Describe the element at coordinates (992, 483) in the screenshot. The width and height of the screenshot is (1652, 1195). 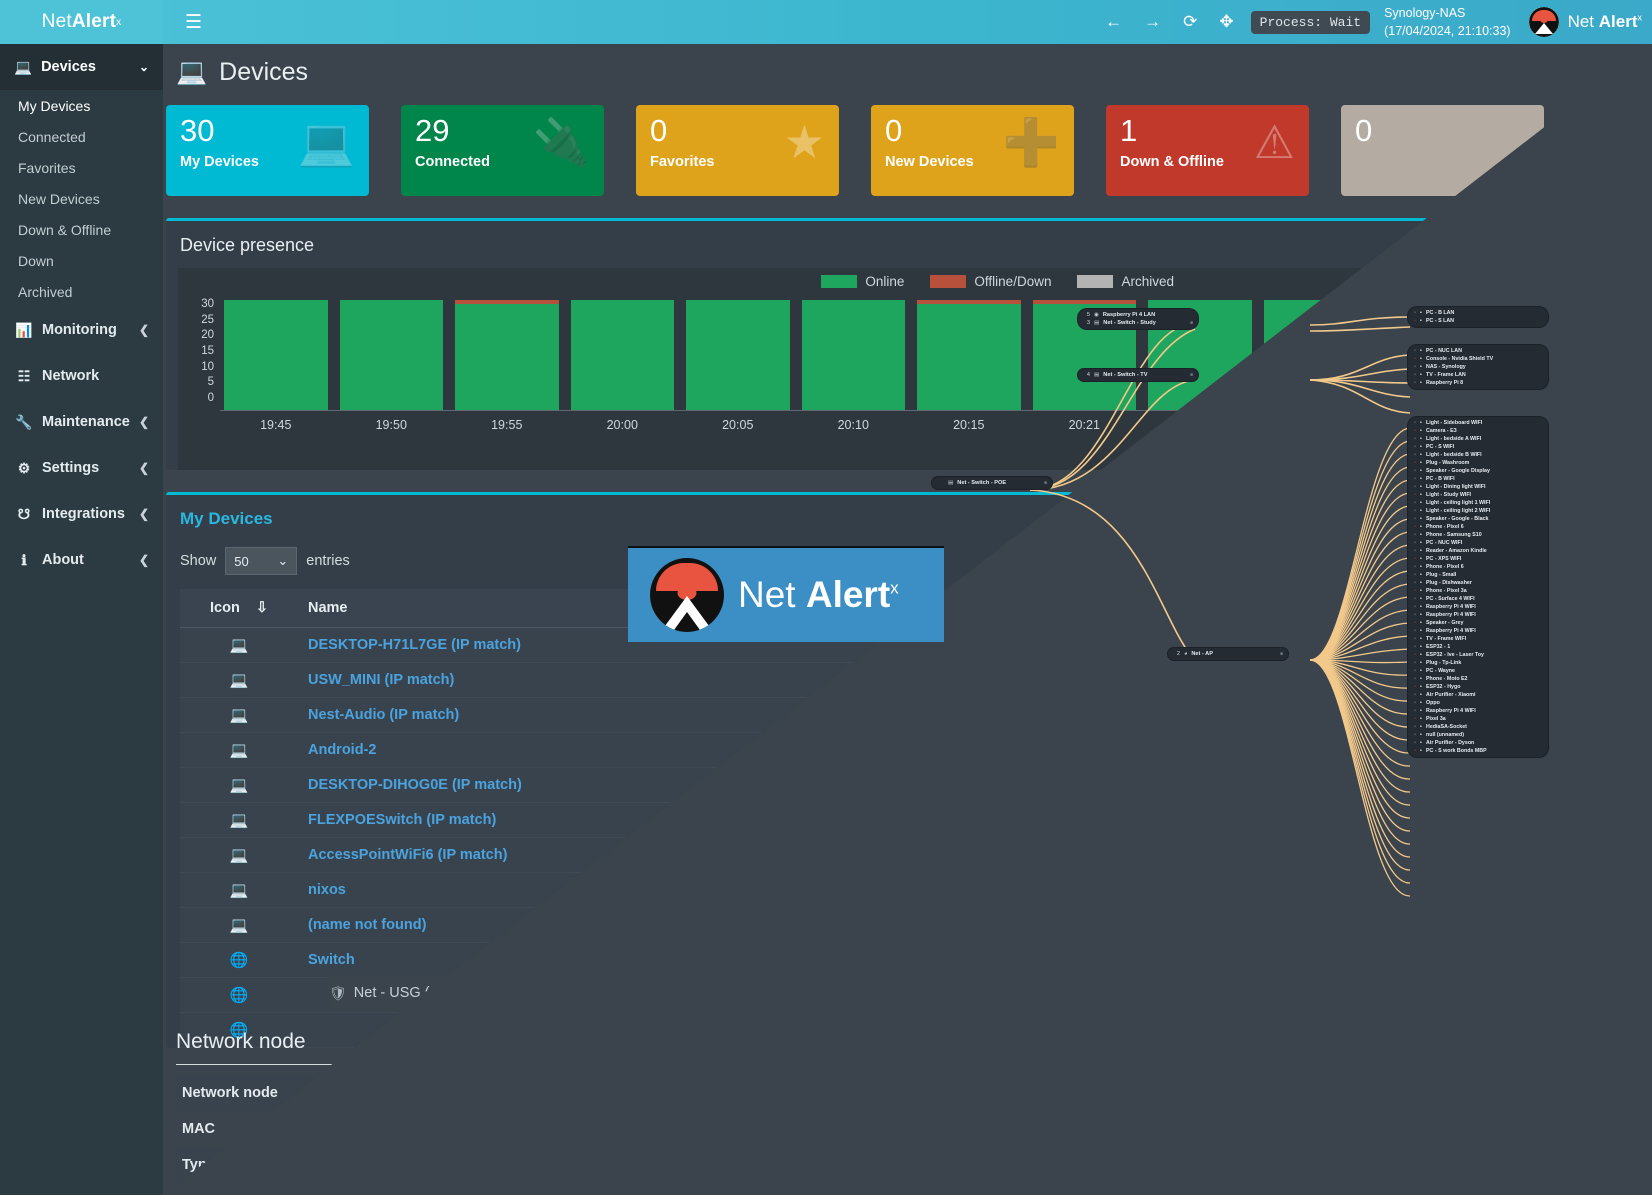
I see `map-node-poe: ▤ Net - Switch - POE ■` at that location.